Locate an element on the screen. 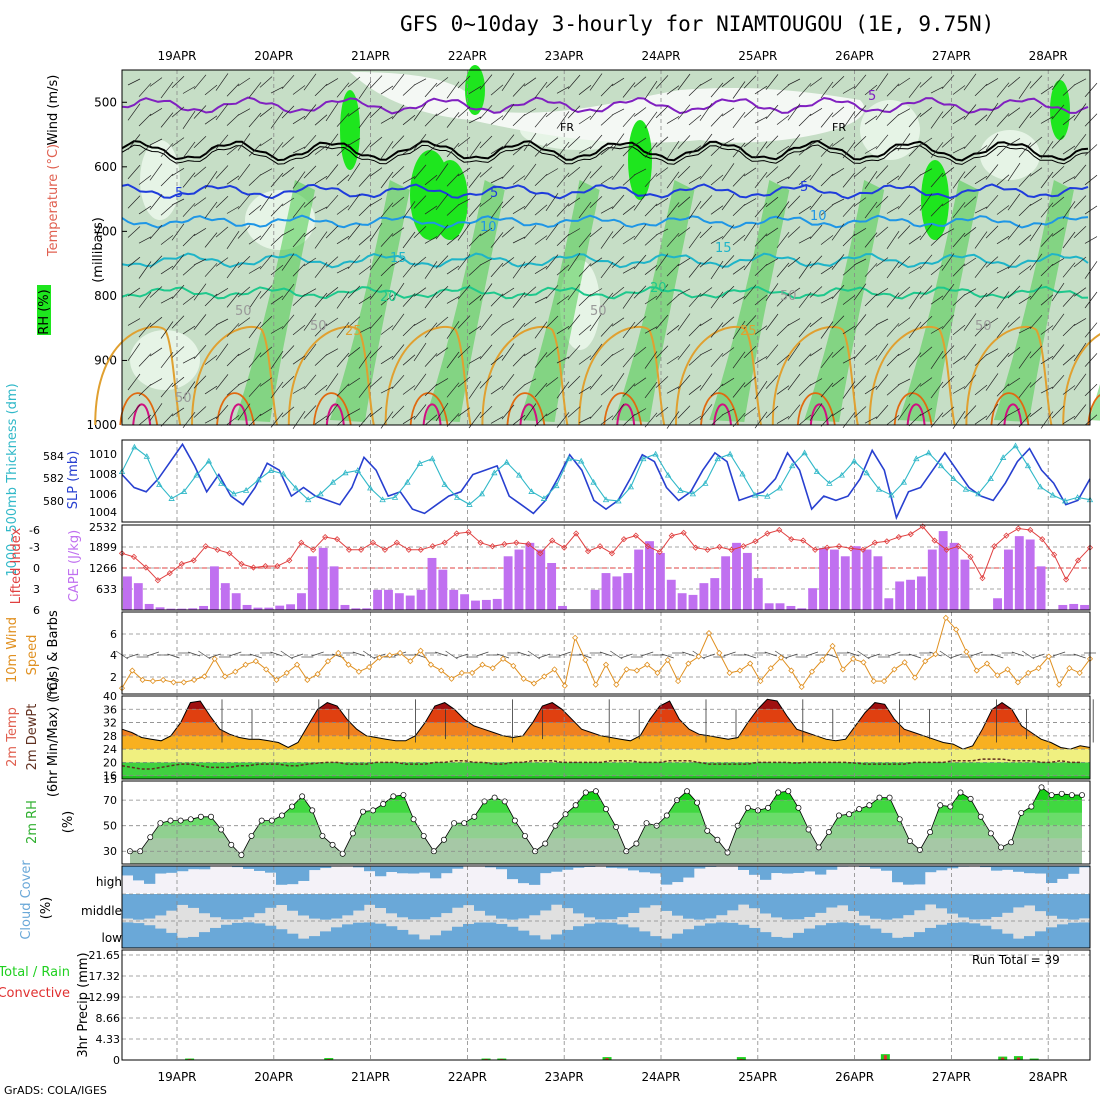  temperature-label: Temperature (°C) is located at coordinates (53, 200).